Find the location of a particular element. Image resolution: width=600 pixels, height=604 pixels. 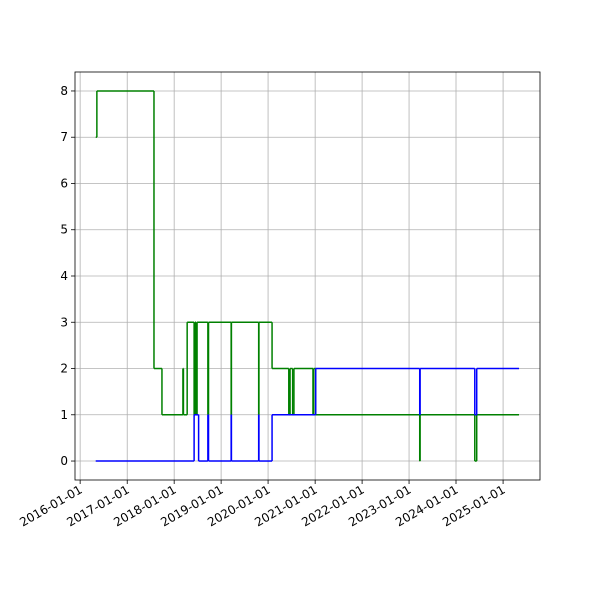

y-tick-label: 0 is located at coordinates (64, 461).